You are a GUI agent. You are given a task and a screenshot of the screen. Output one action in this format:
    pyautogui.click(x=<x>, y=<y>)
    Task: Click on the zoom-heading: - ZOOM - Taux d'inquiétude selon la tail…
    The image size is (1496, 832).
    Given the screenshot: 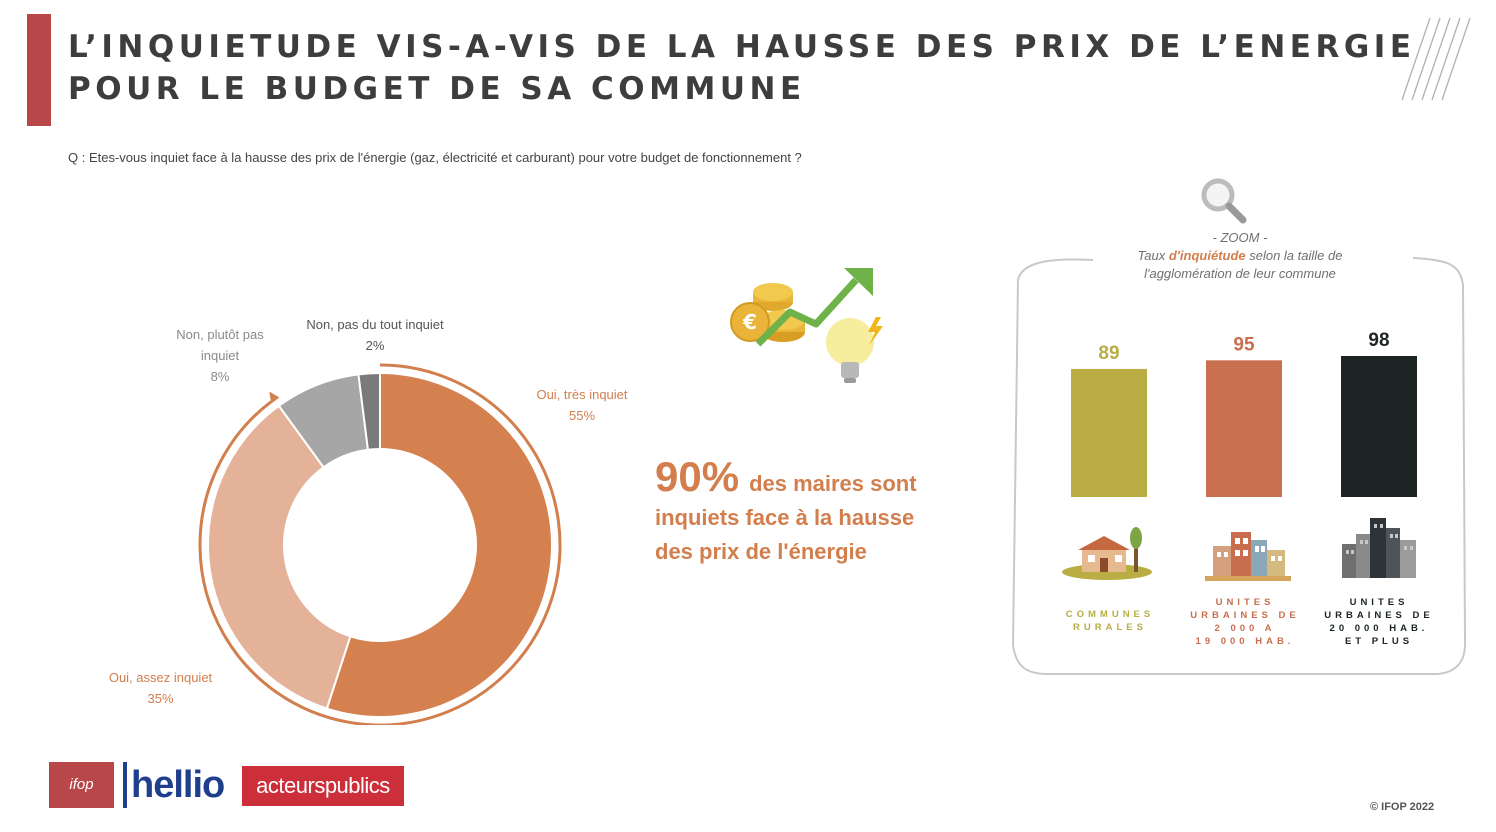 What is the action you would take?
    pyautogui.click(x=1240, y=255)
    